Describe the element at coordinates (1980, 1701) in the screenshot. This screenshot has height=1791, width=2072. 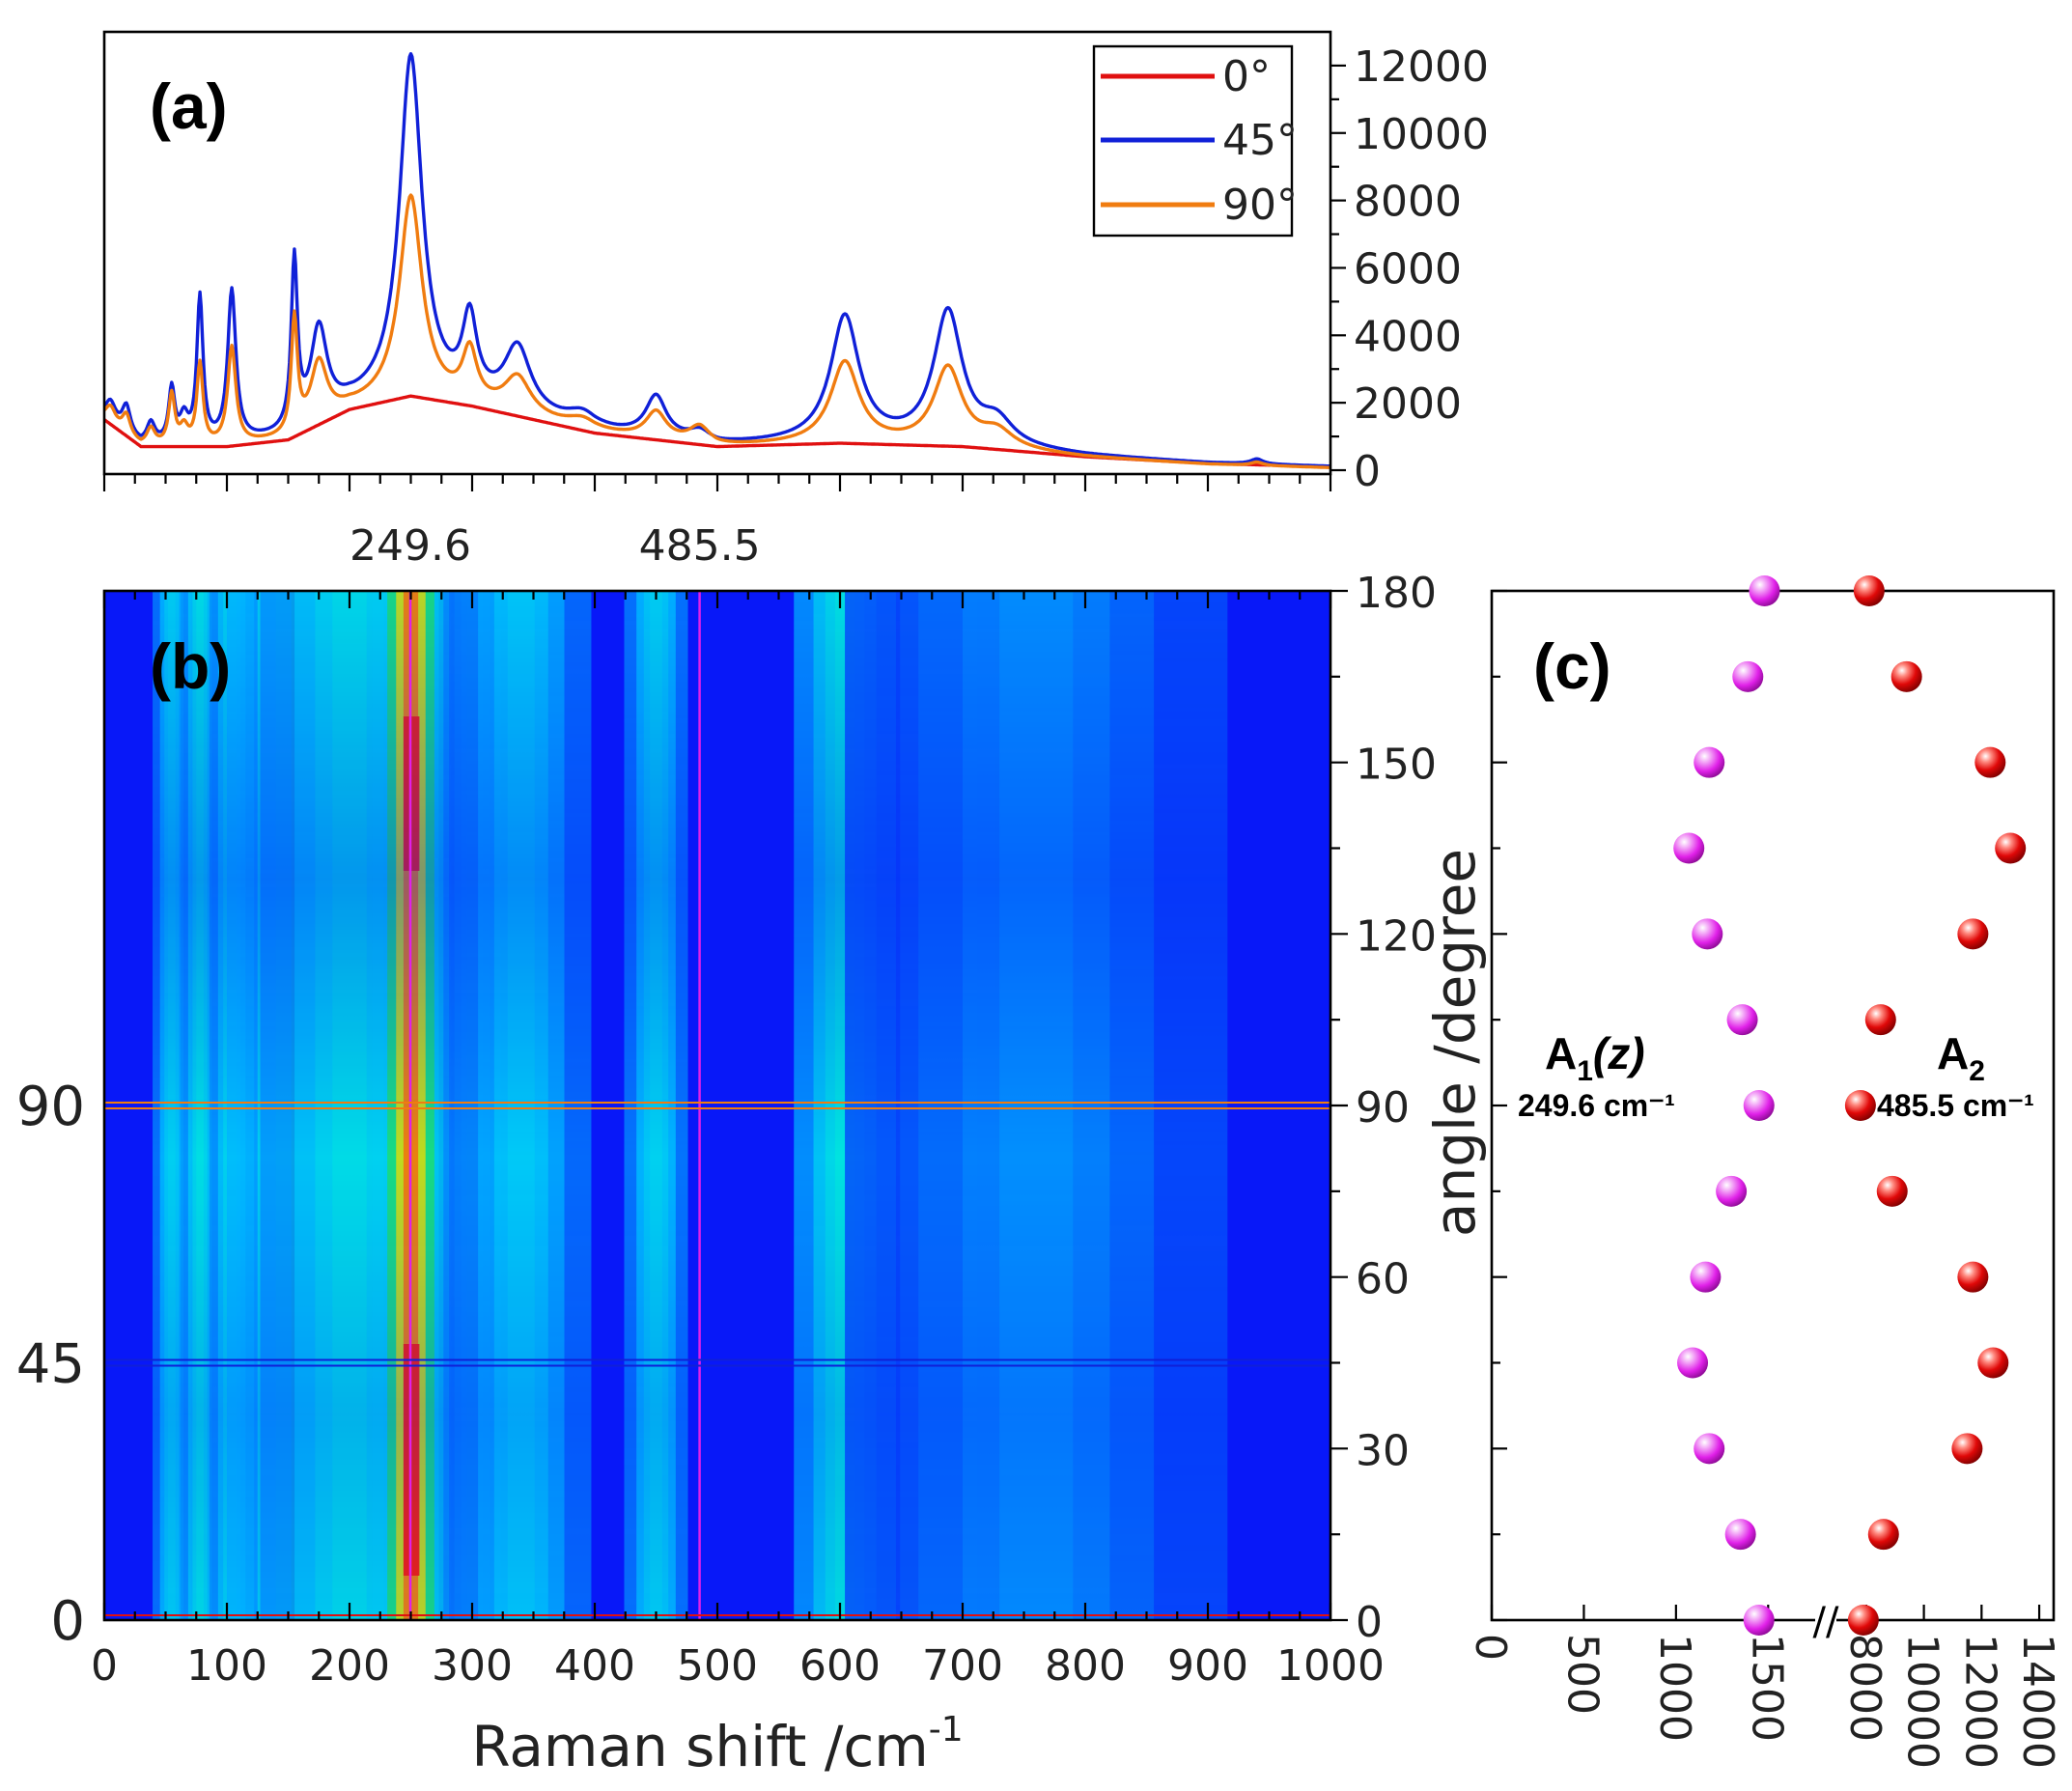
I see `c-x-tick-label: 12000` at that location.